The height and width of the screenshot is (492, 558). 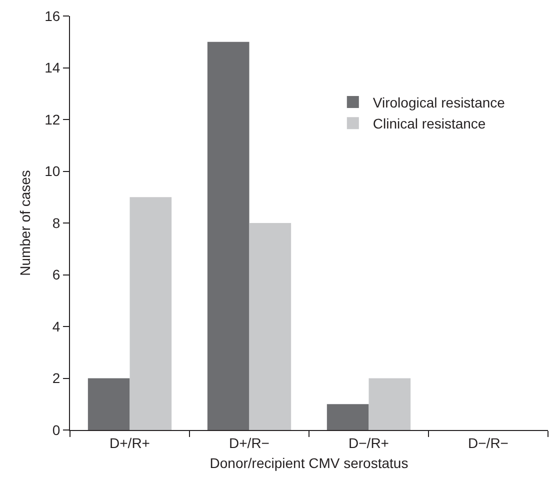 I want to click on x-tick-label: D−/R+, so click(x=368, y=442).